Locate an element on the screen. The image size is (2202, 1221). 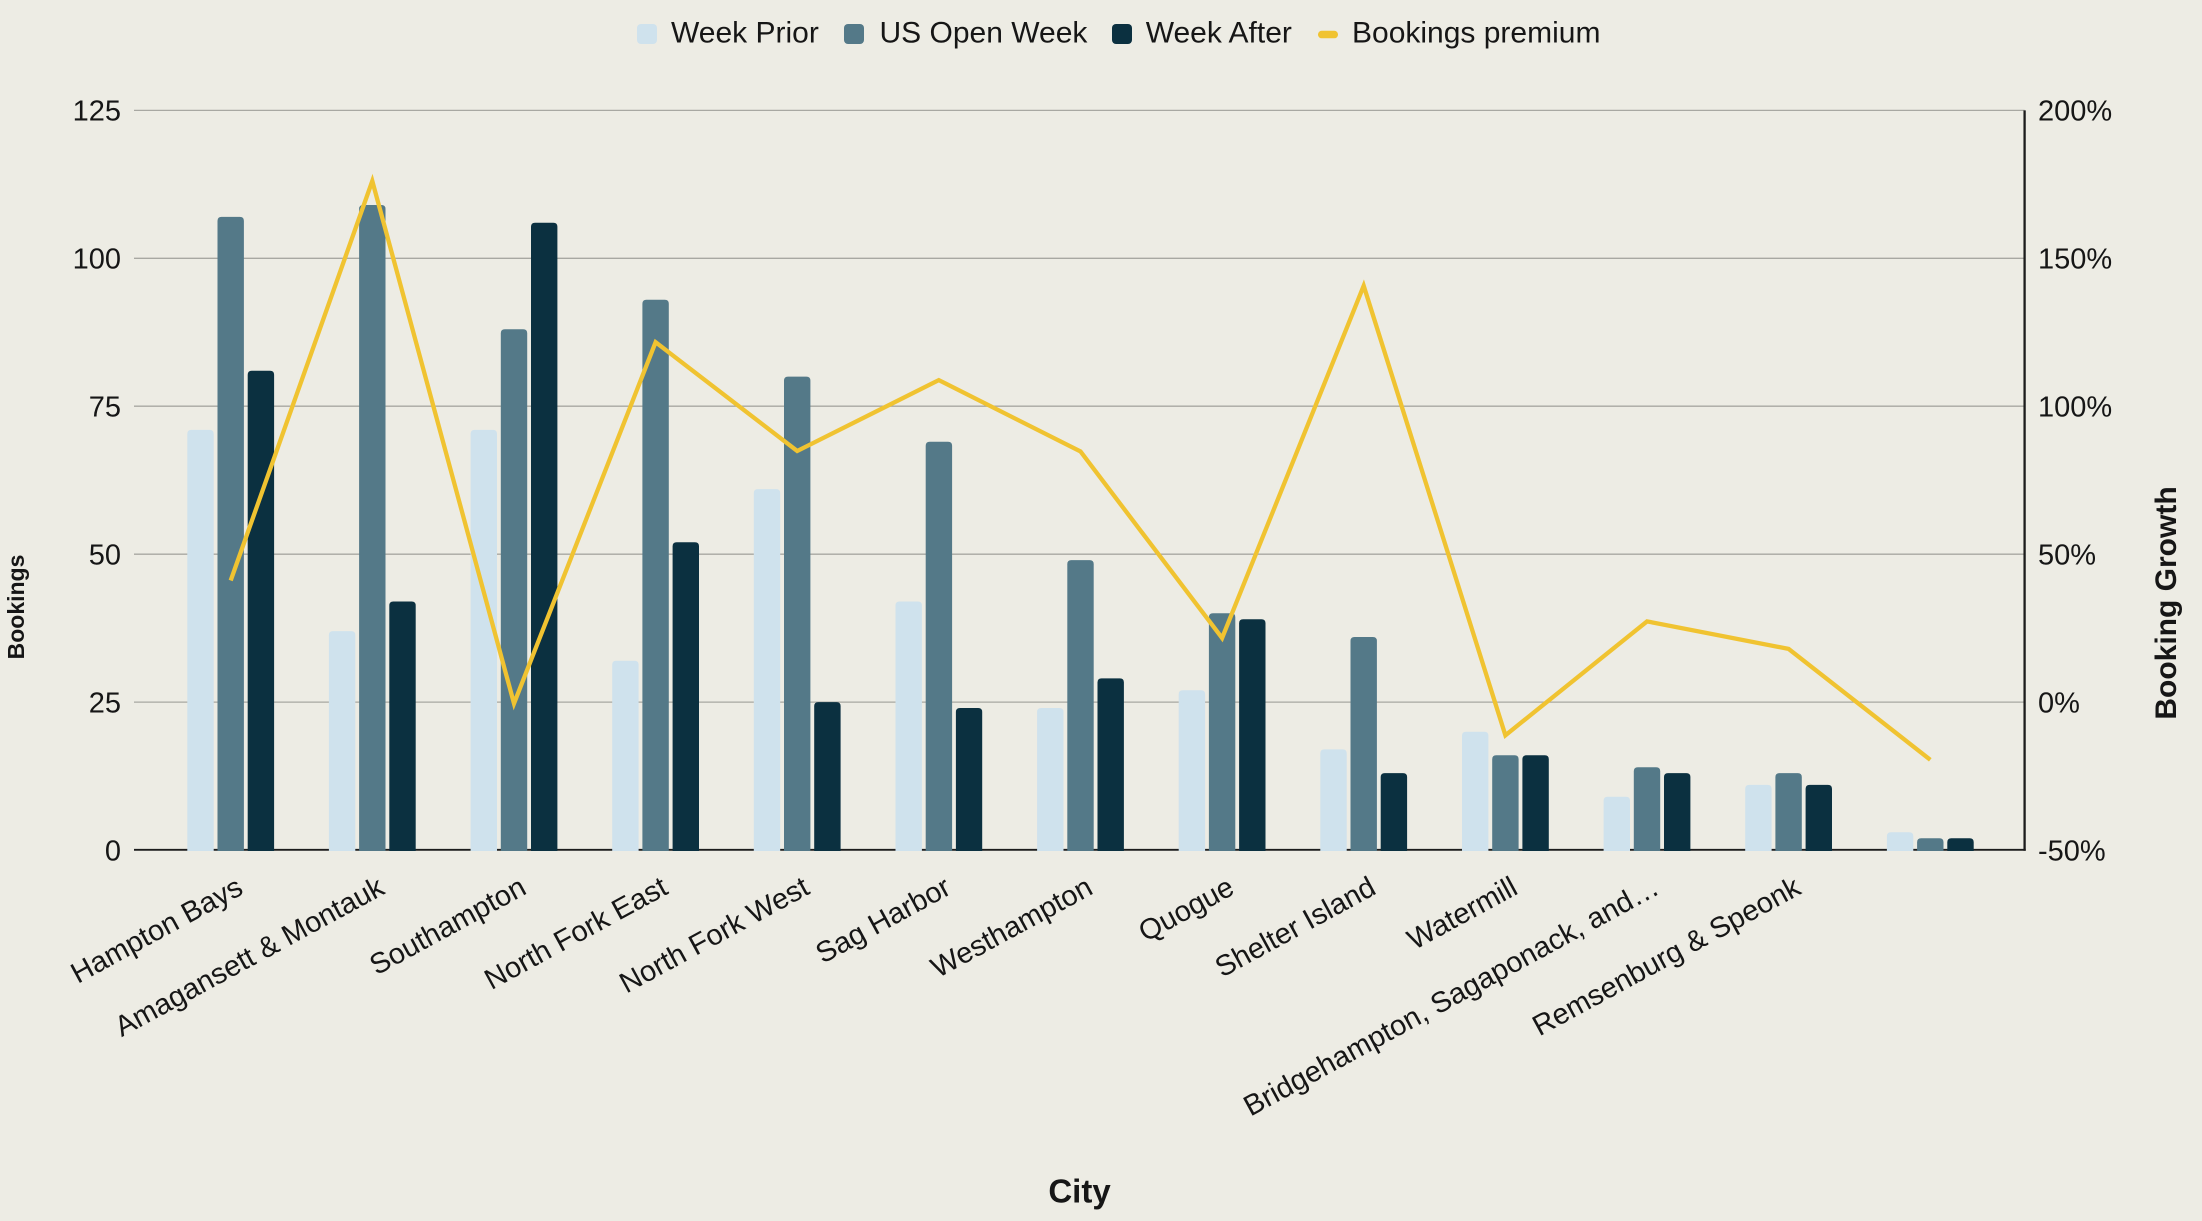
svg-text: 50 is located at coordinates (105, 556).